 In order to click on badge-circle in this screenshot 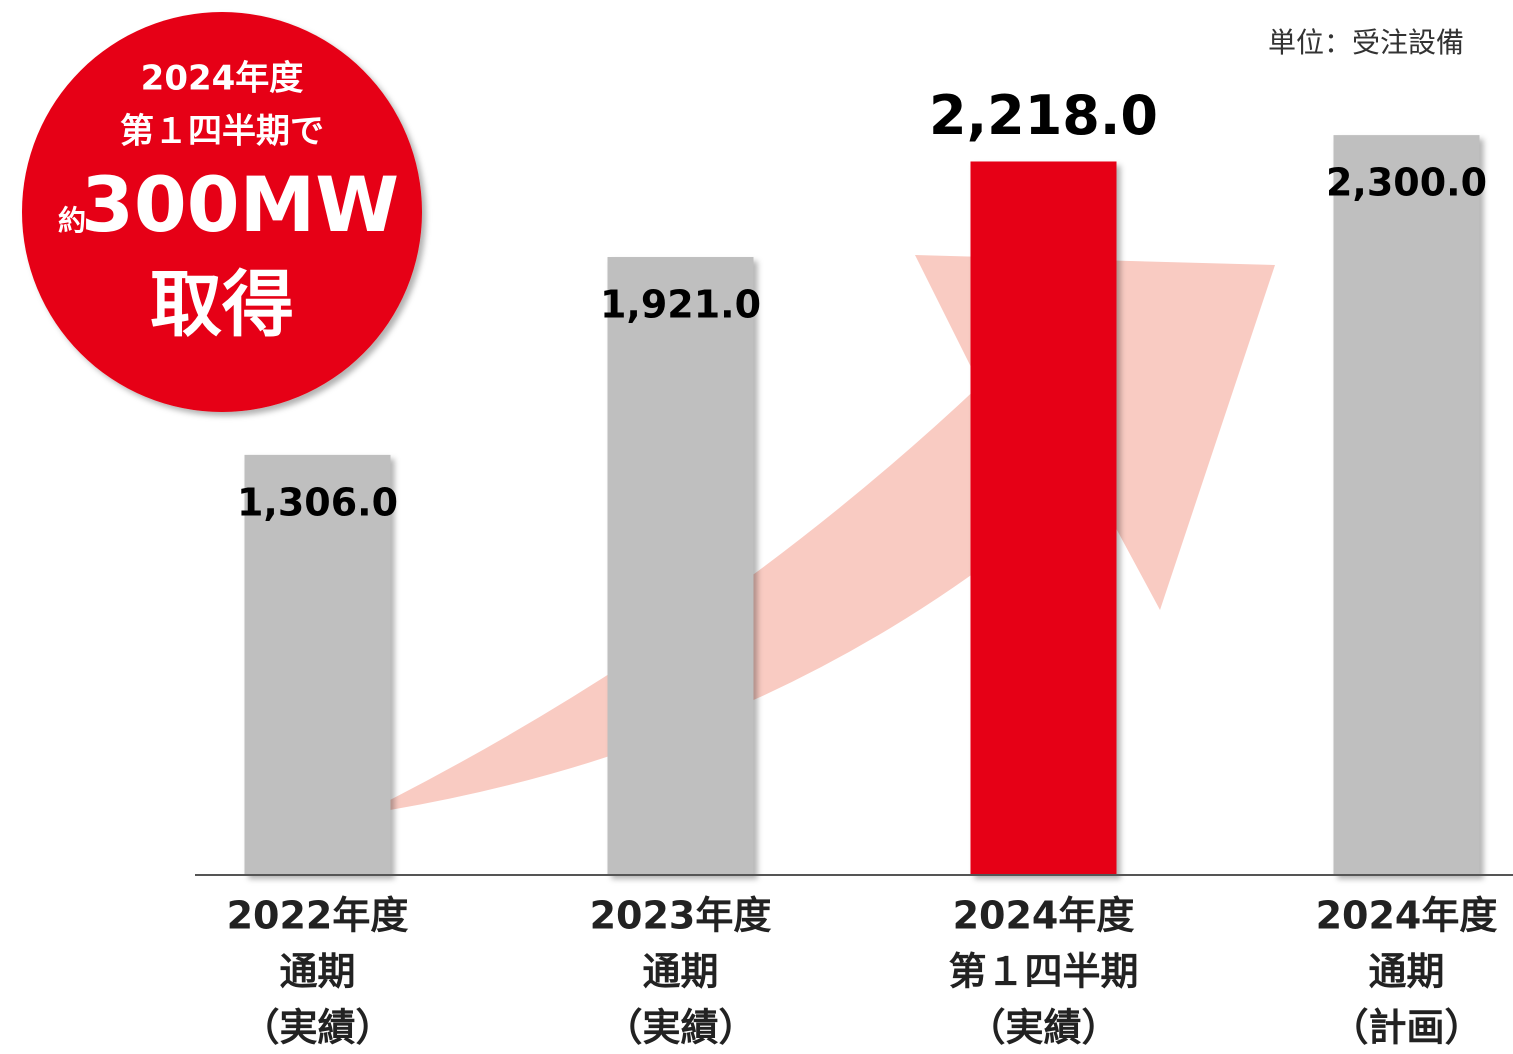, I will do `click(222, 212)`.